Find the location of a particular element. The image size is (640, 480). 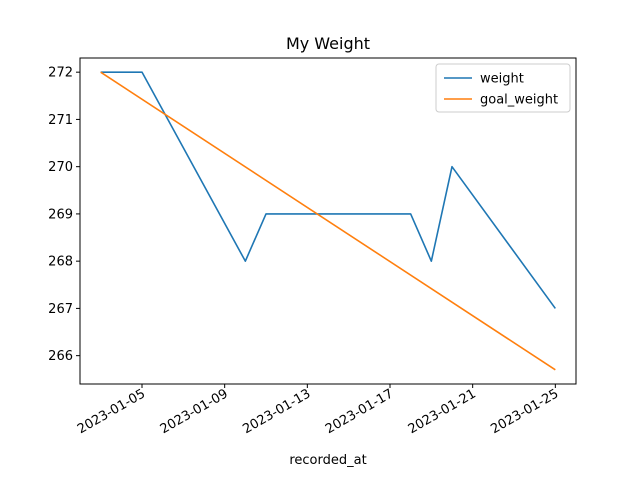

legend-box is located at coordinates (503, 88).